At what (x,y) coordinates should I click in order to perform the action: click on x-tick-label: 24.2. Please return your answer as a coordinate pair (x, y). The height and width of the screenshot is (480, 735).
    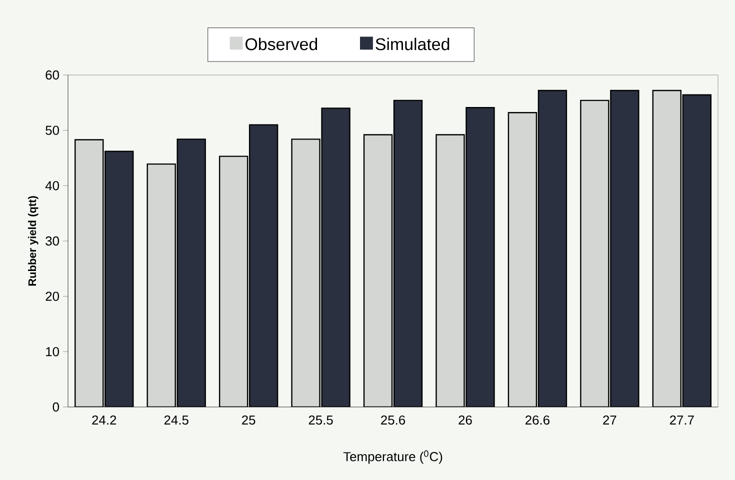
    Looking at the image, I should click on (104, 420).